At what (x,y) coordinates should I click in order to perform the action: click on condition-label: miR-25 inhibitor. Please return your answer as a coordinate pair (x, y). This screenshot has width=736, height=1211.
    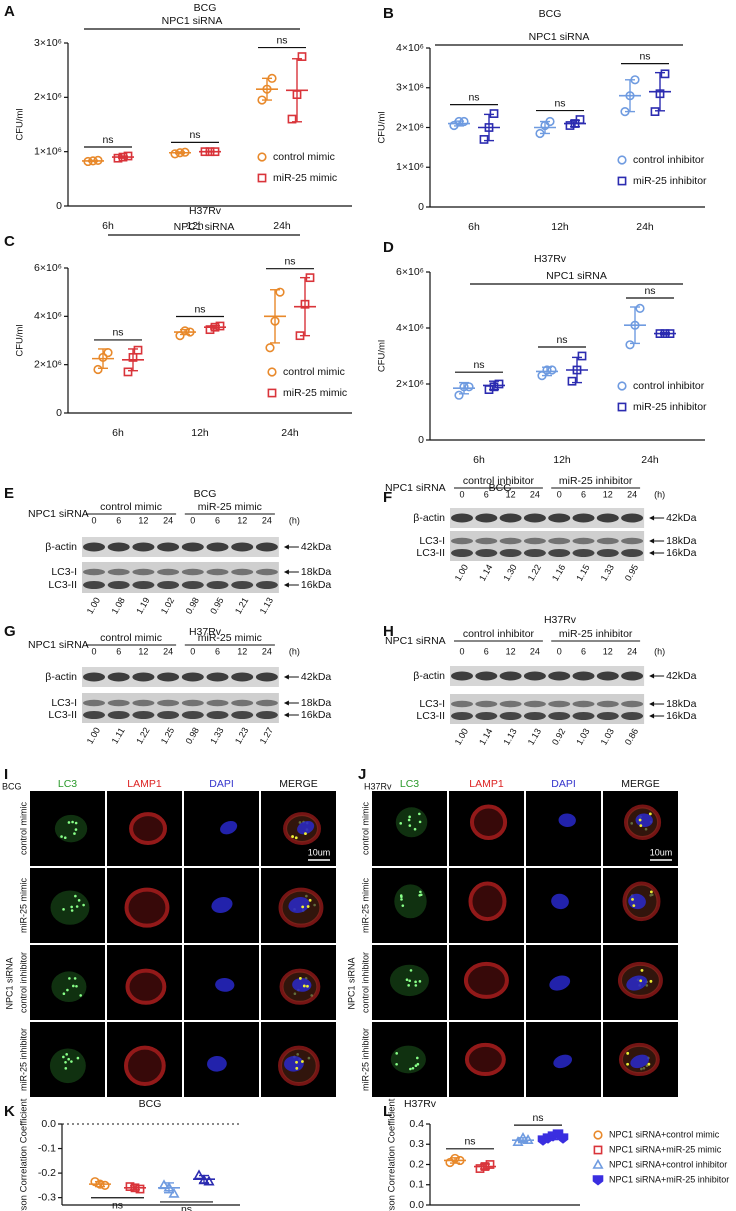
    Looking at the image, I should click on (23, 1059).